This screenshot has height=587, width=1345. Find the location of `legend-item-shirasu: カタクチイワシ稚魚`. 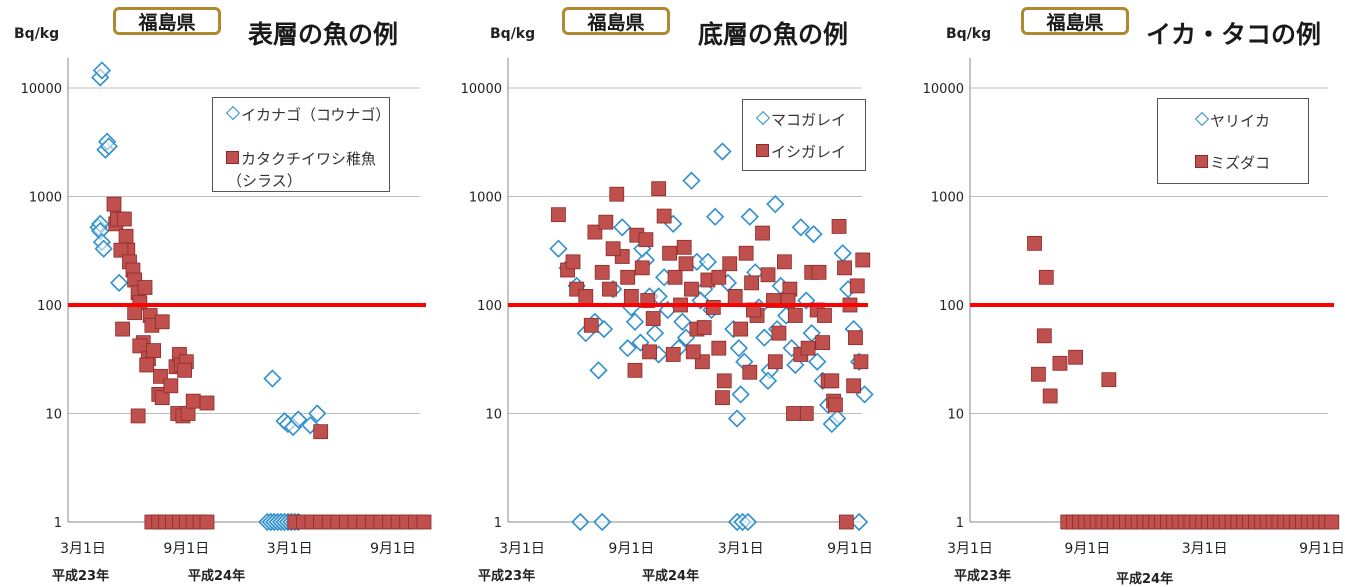

legend-item-shirasu: カタクチイワシ稚魚 is located at coordinates (300, 158).